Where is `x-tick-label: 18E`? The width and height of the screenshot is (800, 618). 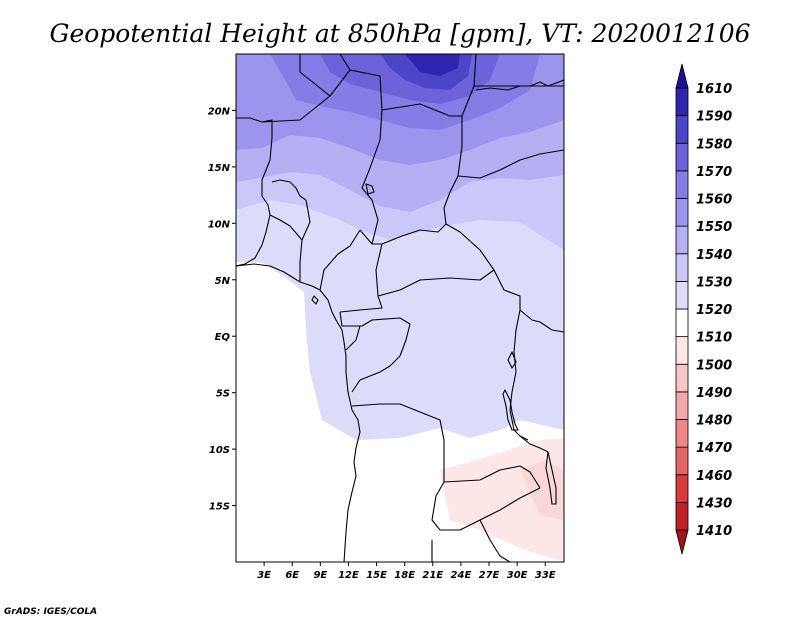
x-tick-label: 18E is located at coordinates (404, 575).